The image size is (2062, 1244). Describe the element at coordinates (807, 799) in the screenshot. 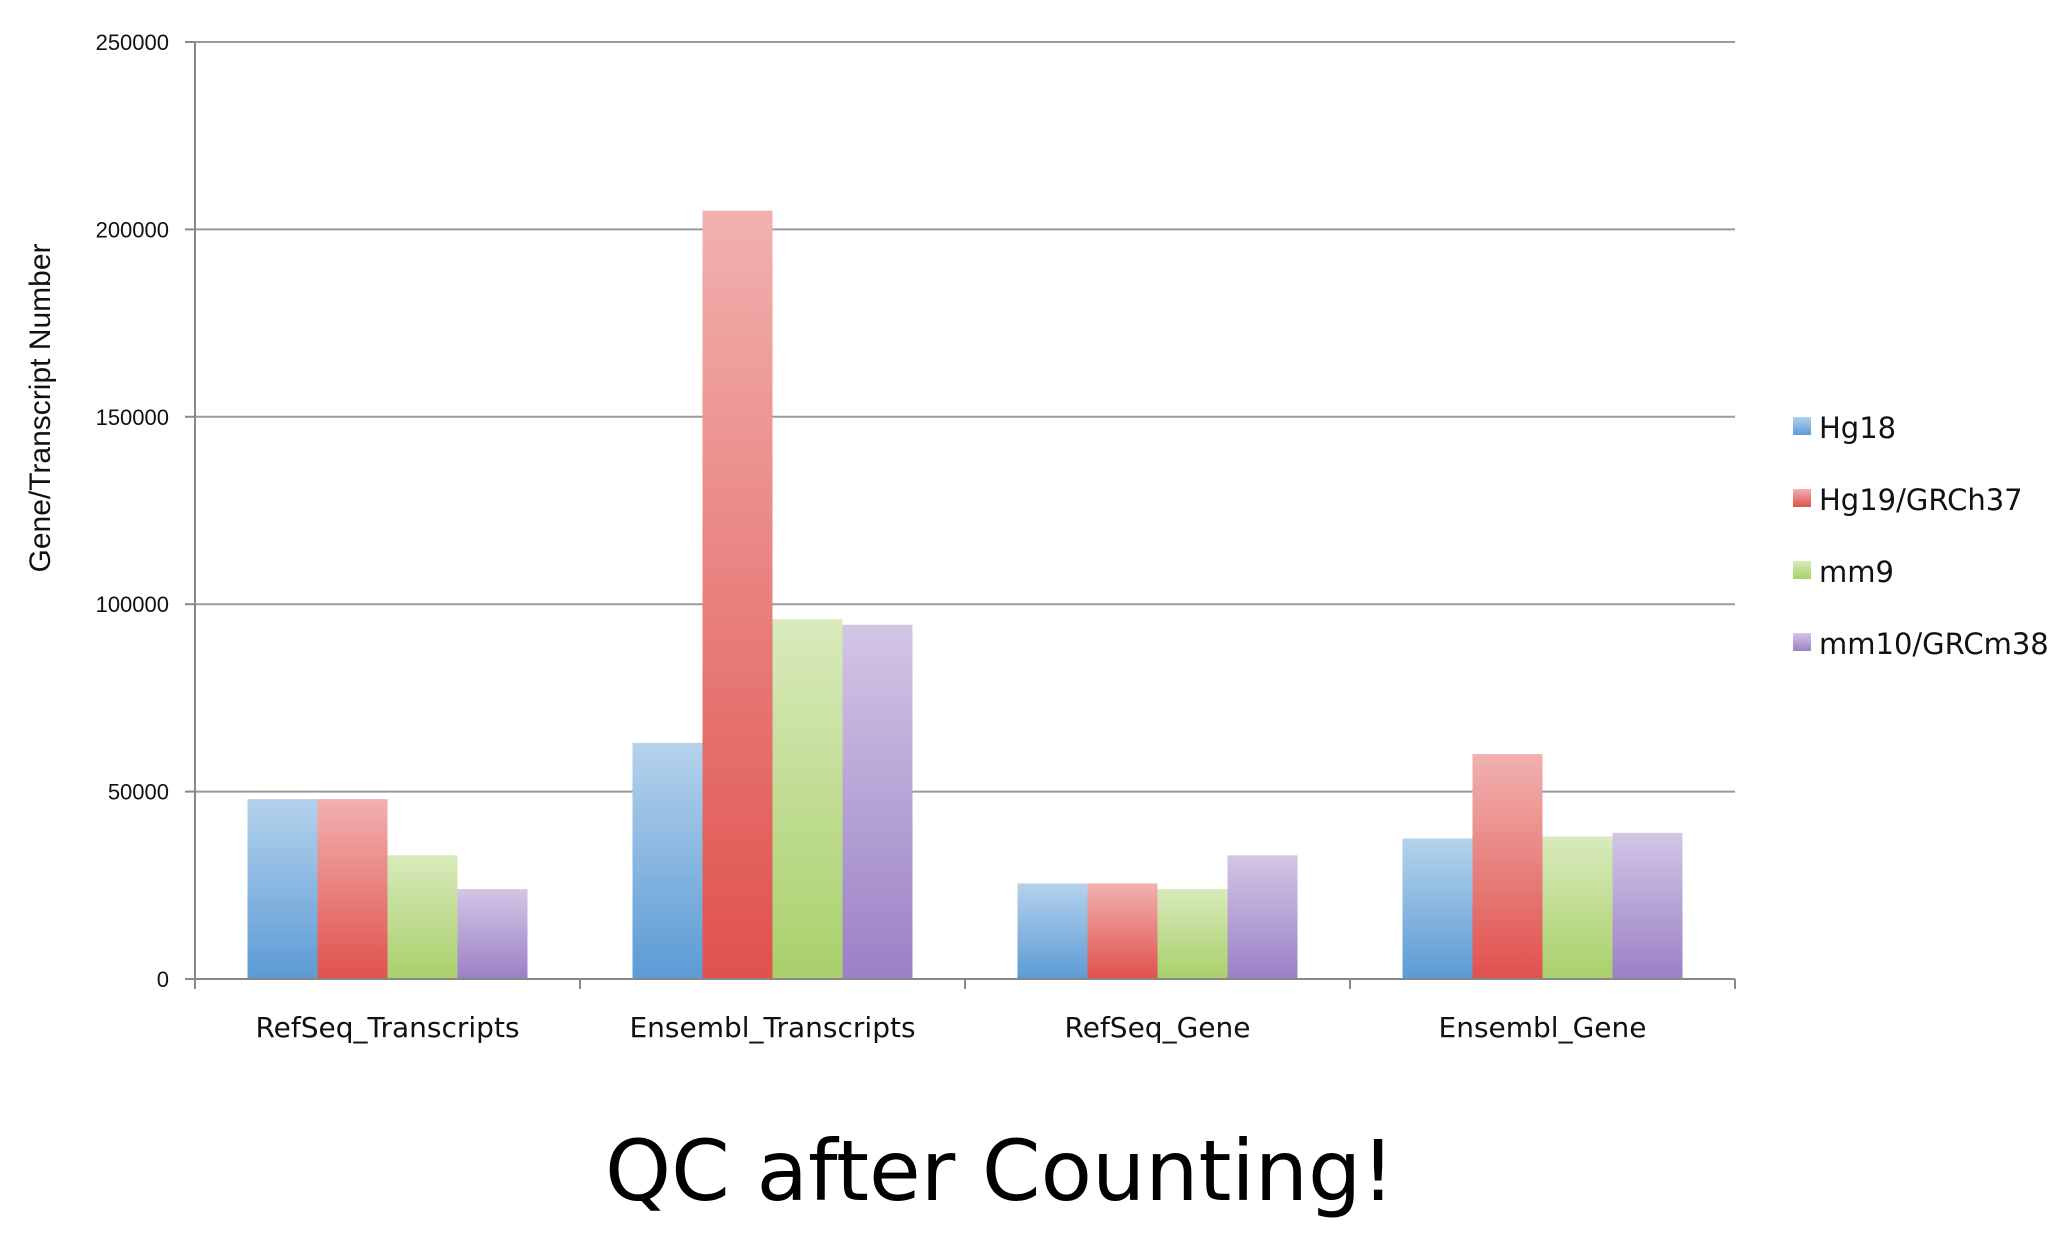

I see `bar-ensembl-transcripts-mm9` at that location.